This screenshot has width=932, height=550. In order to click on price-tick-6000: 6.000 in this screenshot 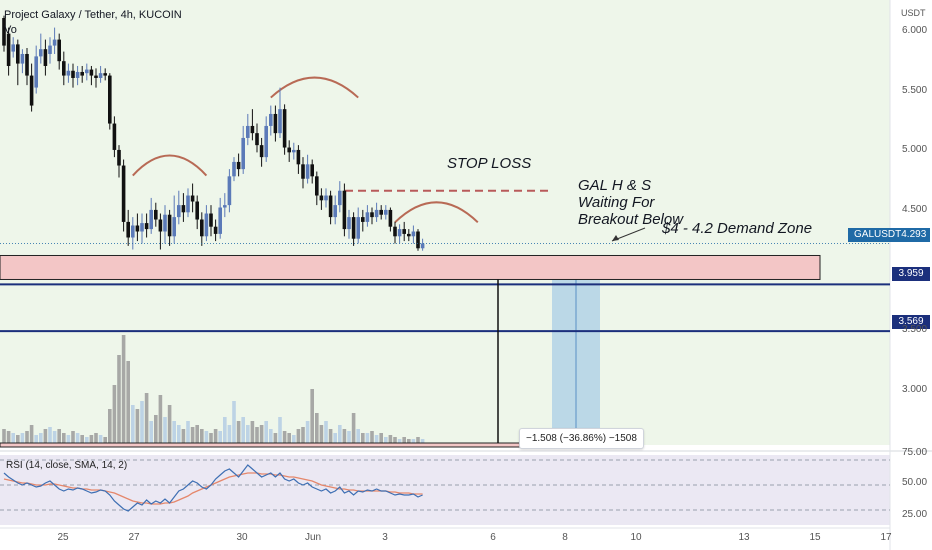, I will do `click(915, 30)`.